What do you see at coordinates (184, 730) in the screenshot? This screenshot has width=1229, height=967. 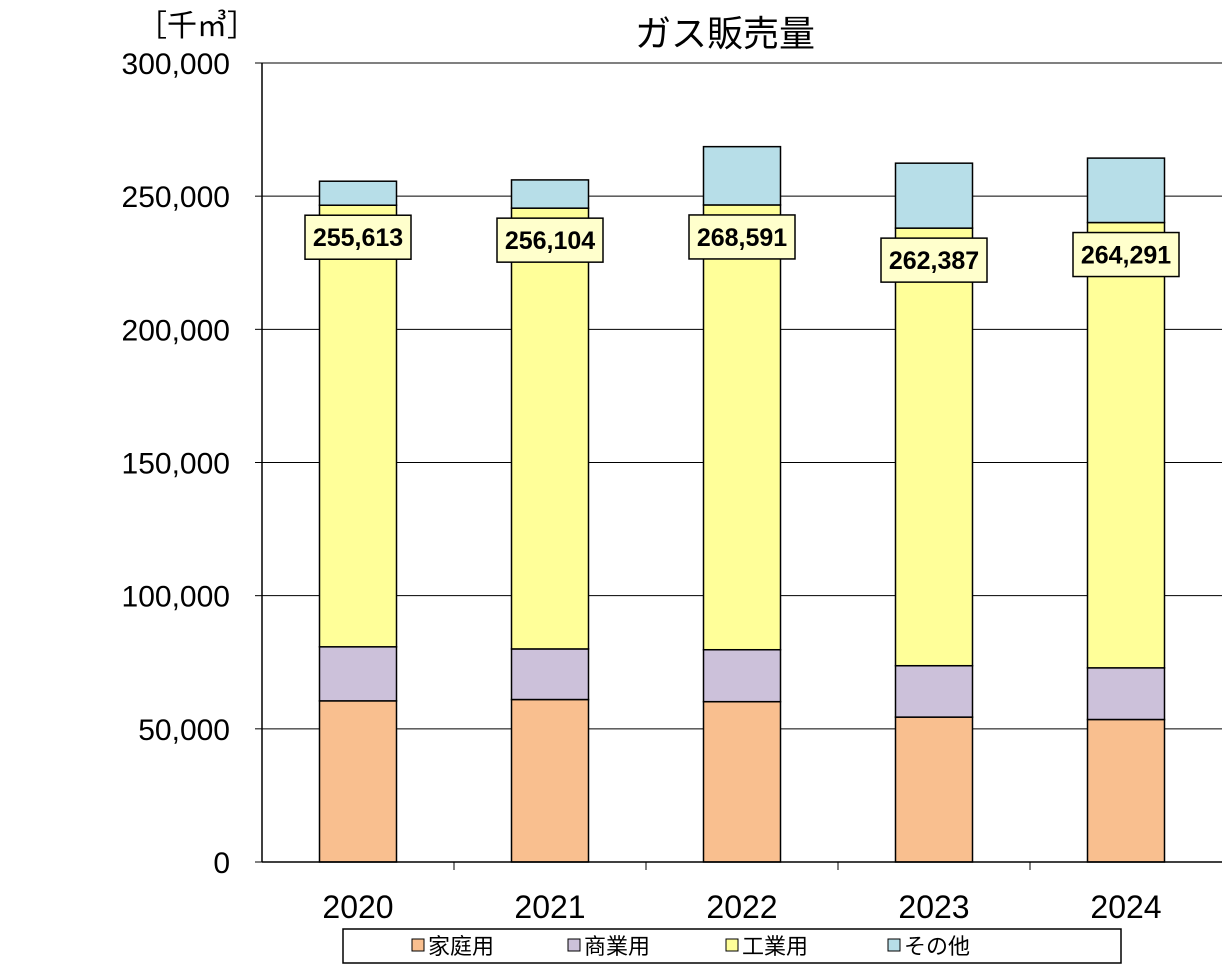 I see `y-tick-label: 50,000` at bounding box center [184, 730].